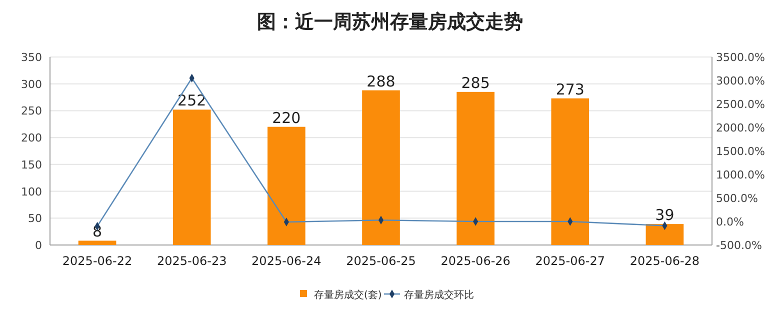 The height and width of the screenshot is (328, 780). What do you see at coordinates (737, 198) in the screenshot?
I see `y2-tick-label: 500.0%` at bounding box center [737, 198].